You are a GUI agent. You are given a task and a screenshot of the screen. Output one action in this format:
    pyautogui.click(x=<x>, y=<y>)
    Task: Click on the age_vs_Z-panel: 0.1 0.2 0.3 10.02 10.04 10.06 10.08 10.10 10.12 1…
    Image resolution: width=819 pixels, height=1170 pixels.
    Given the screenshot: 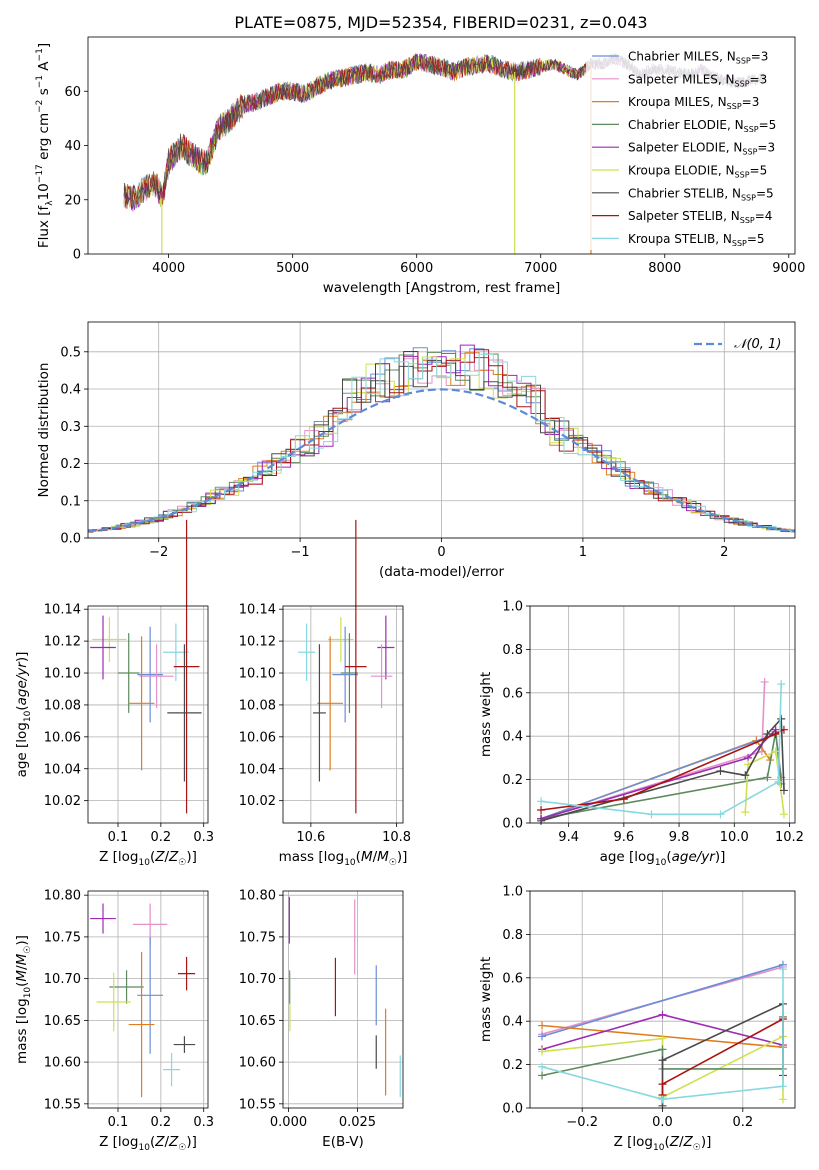 What is the action you would take?
    pyautogui.click(x=114, y=693)
    